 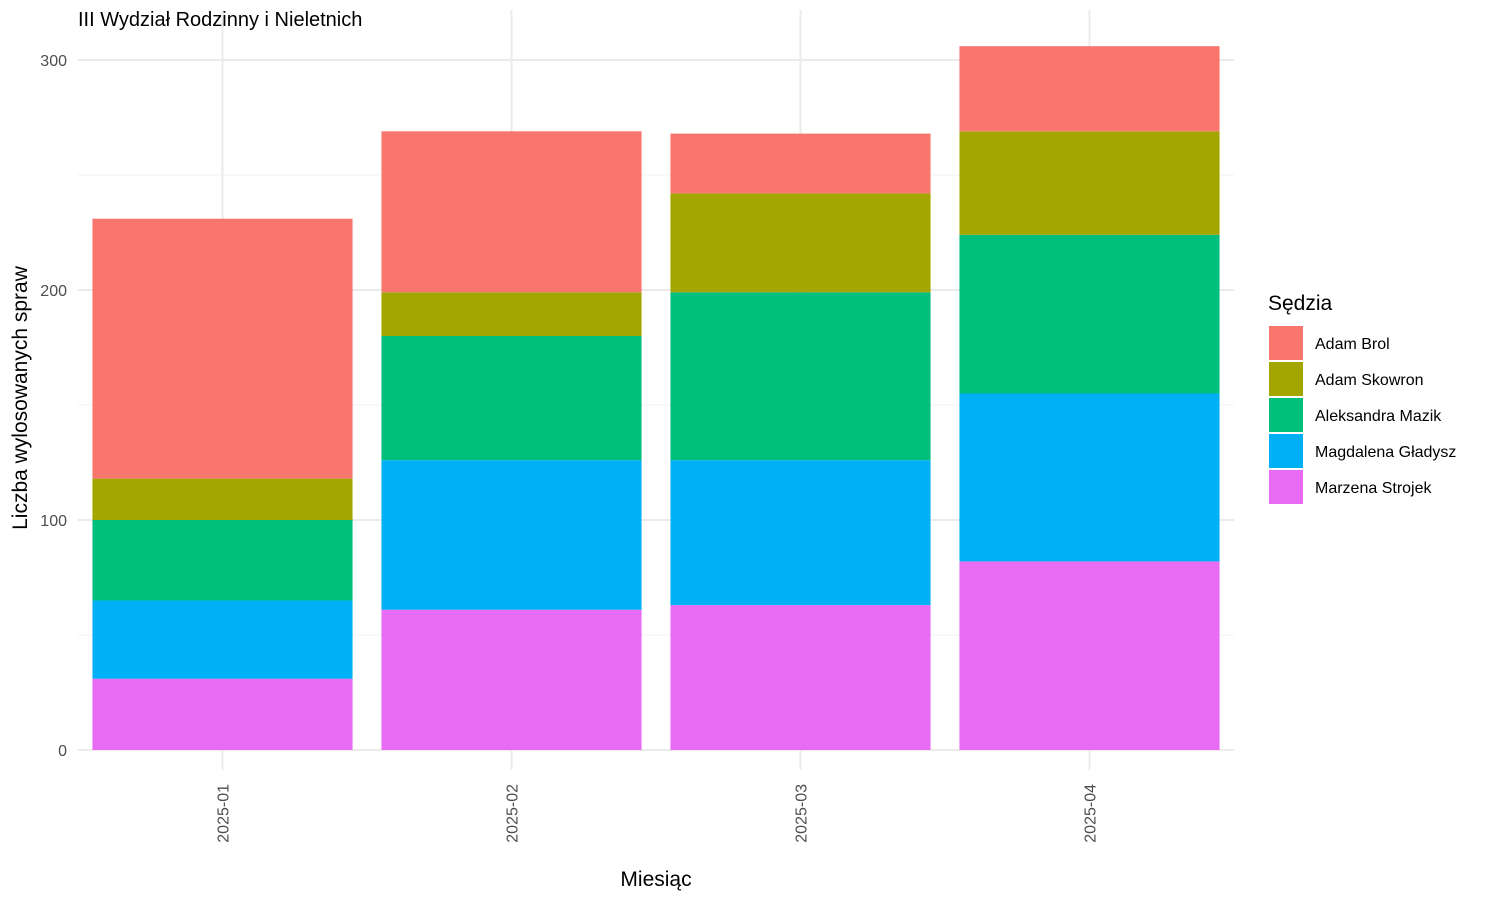 I want to click on x-axis-title: Miesiąc, so click(x=655, y=879).